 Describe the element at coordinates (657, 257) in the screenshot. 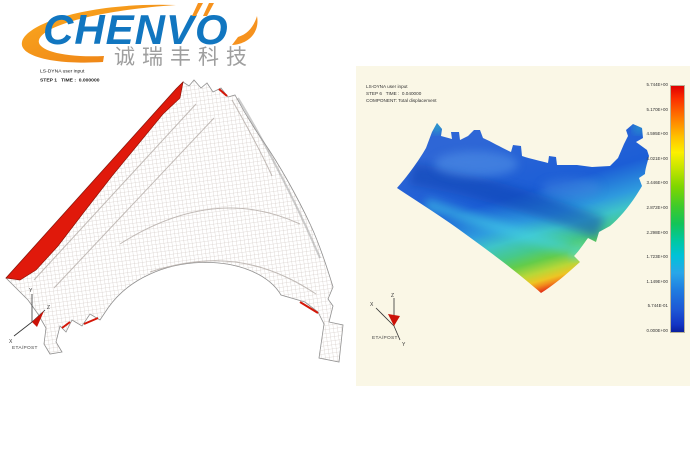

I see `colorbar-tick-label: 1.723E+00` at that location.